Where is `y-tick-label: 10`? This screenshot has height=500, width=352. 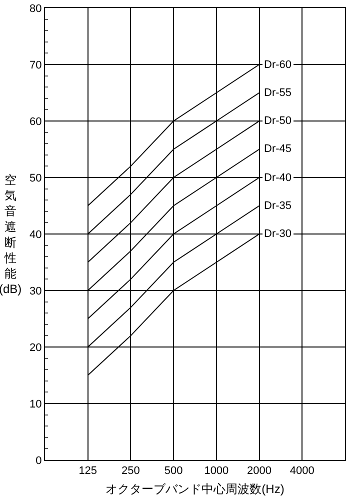 y-tick-label: 10 is located at coordinates (36, 404).